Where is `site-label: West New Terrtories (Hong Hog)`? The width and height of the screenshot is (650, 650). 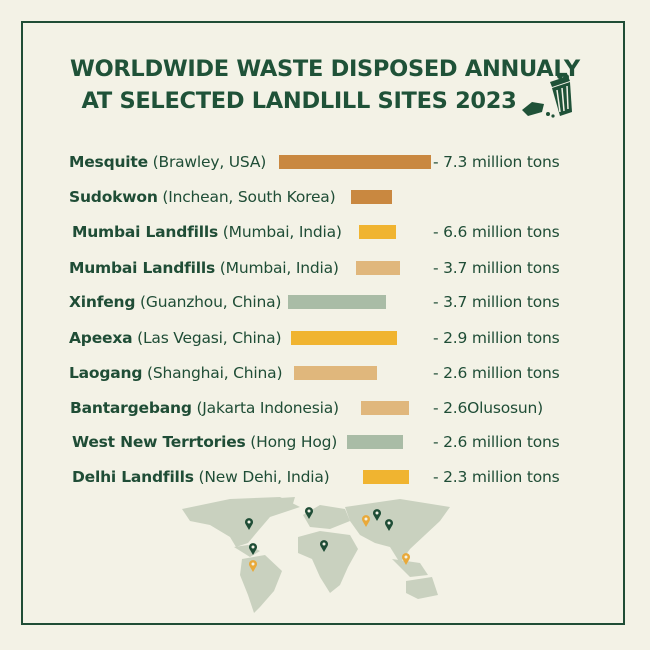 site-label: West New Terrtories (Hong Hog) is located at coordinates (204, 442).